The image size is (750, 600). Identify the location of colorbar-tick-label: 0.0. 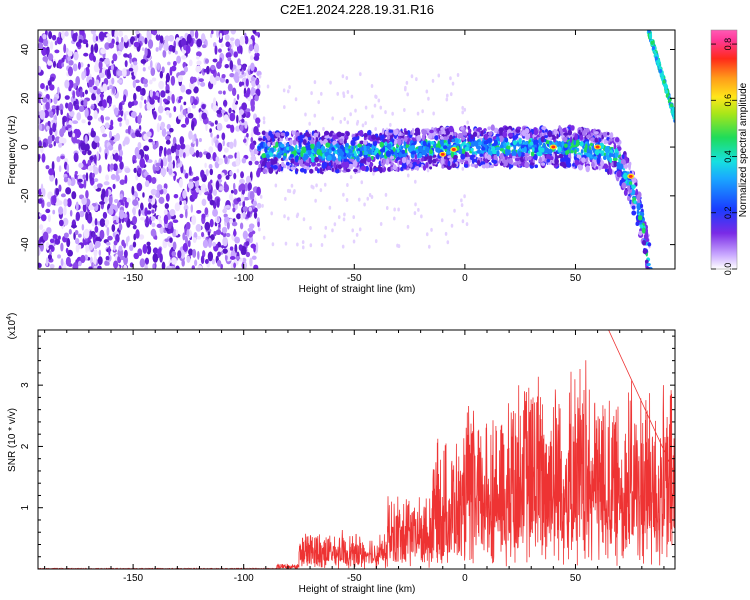
(728, 269).